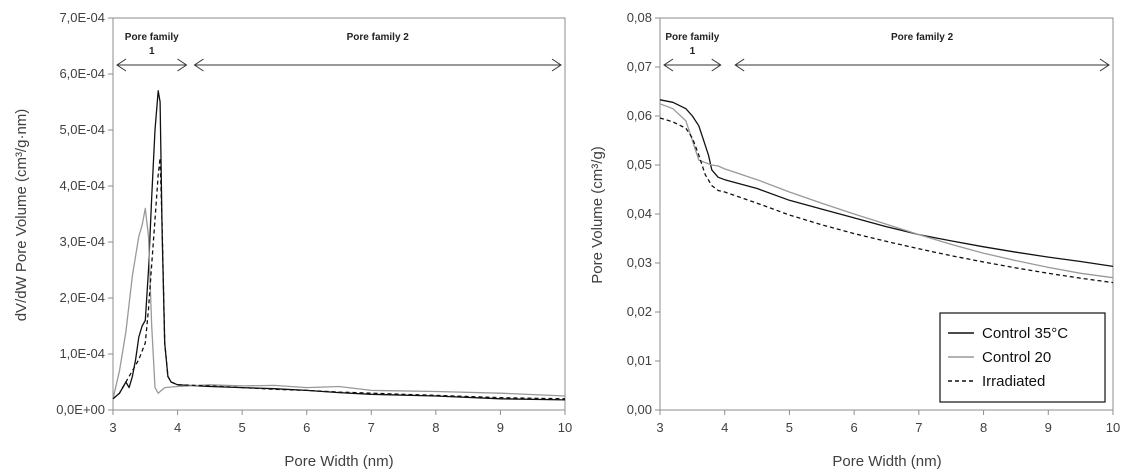 The image size is (1132, 472). Describe the element at coordinates (112, 427) in the screenshot. I see `chart0-x-tick-label: 3` at that location.